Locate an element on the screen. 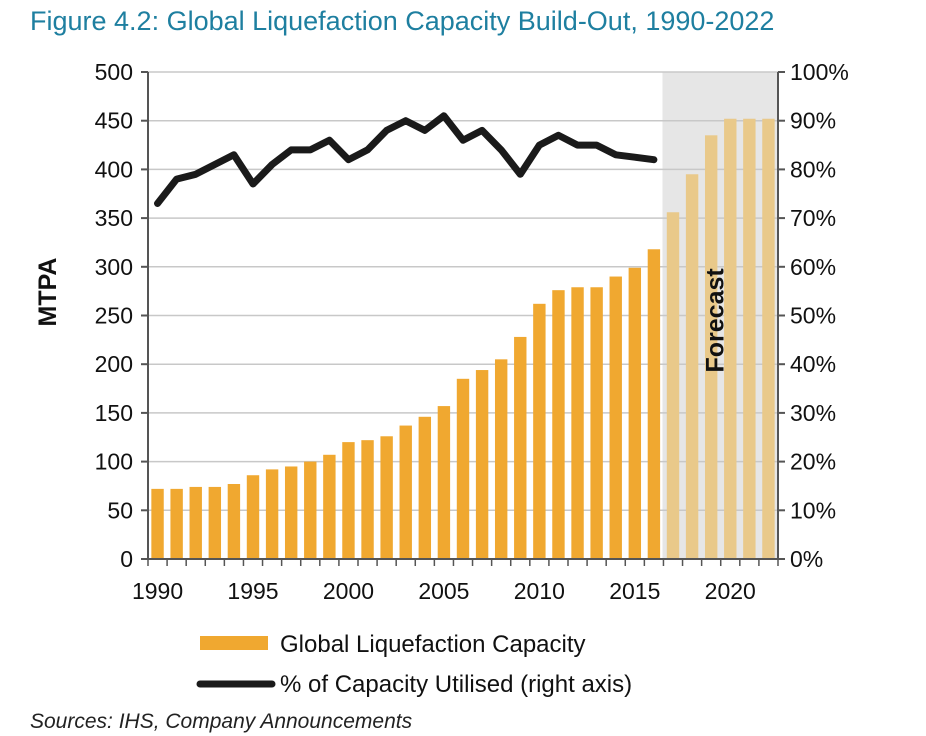 Image resolution: width=926 pixels, height=736 pixels. capacity-bar-2020 is located at coordinates (730, 338).